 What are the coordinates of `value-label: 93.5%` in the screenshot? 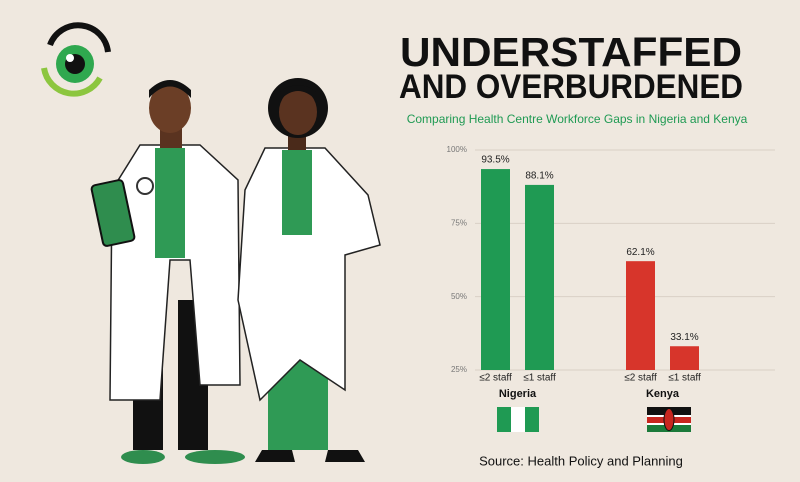 It's located at (495, 160).